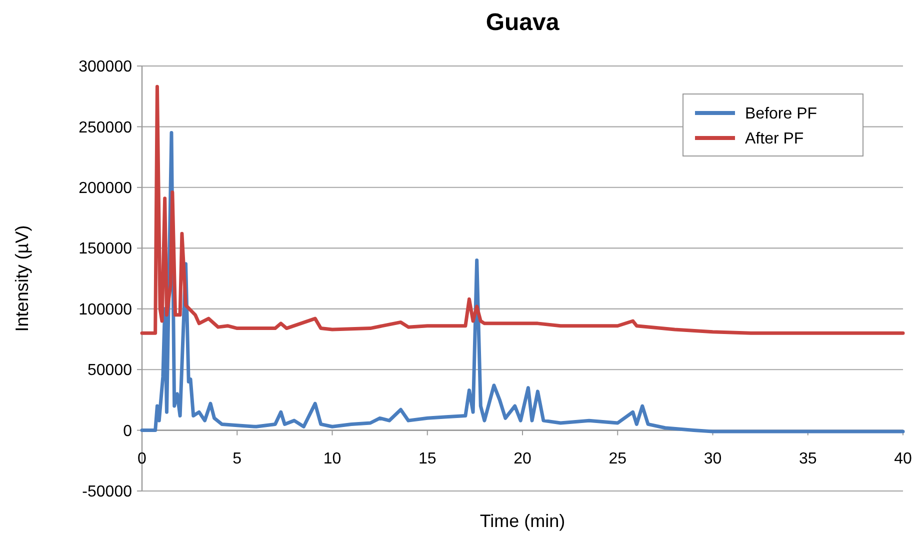  Describe the element at coordinates (332, 459) in the screenshot. I see `x-tick-label: 10` at that location.